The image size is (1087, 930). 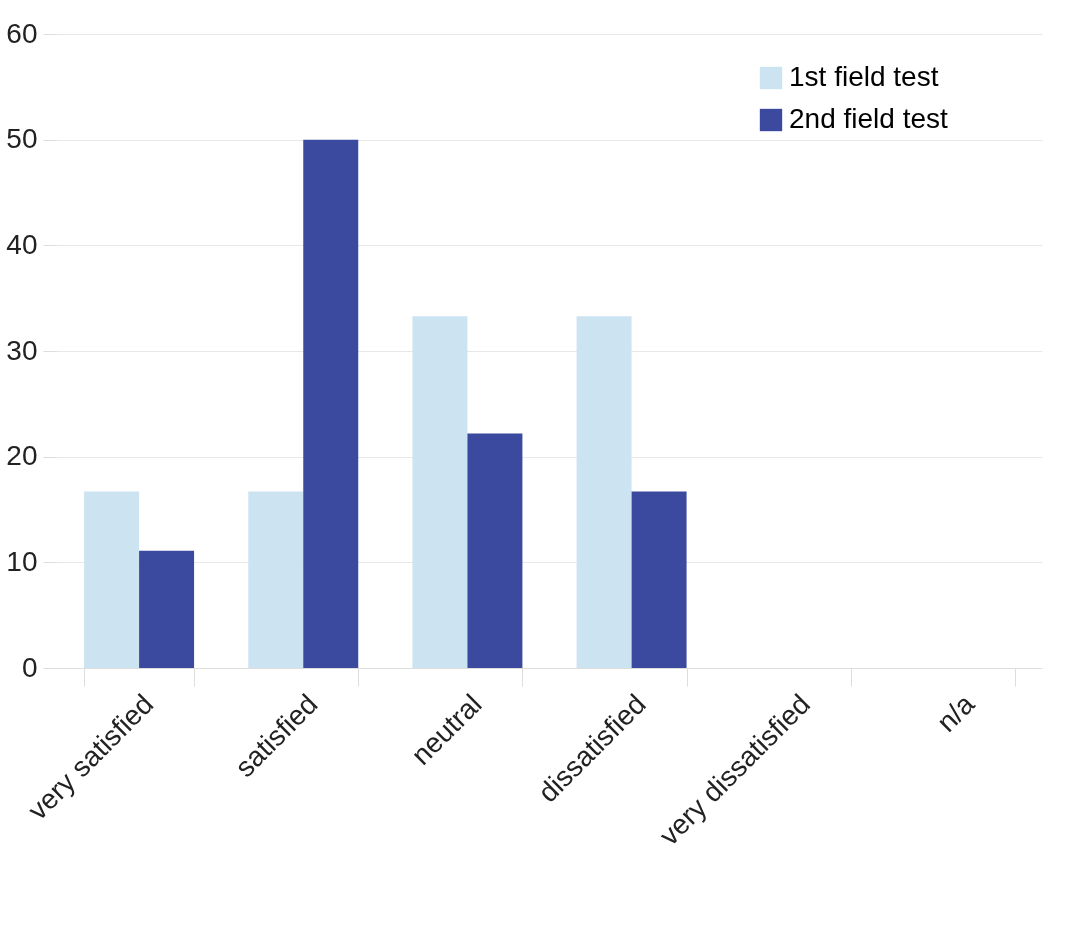 I want to click on y-tick-label: 20, so click(x=22, y=456).